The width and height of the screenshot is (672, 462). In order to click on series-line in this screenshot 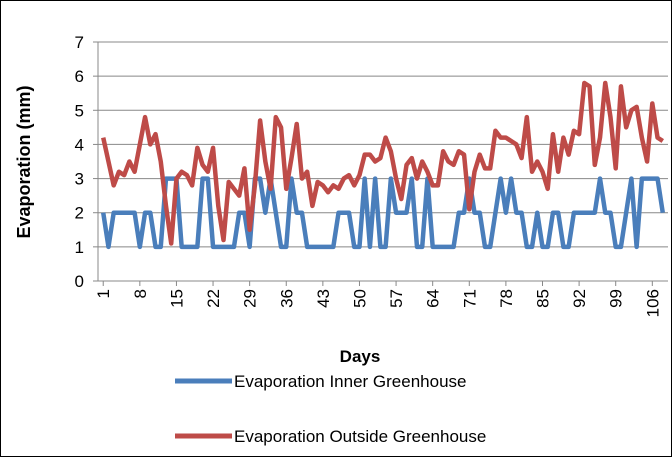, I will do `click(383, 213)`.